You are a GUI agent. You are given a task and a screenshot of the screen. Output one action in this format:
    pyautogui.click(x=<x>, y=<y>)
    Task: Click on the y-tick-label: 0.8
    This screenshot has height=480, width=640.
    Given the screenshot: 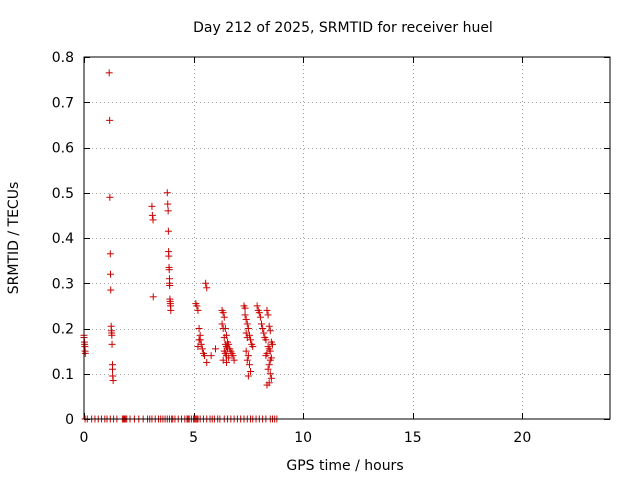 What is the action you would take?
    pyautogui.click(x=63, y=58)
    